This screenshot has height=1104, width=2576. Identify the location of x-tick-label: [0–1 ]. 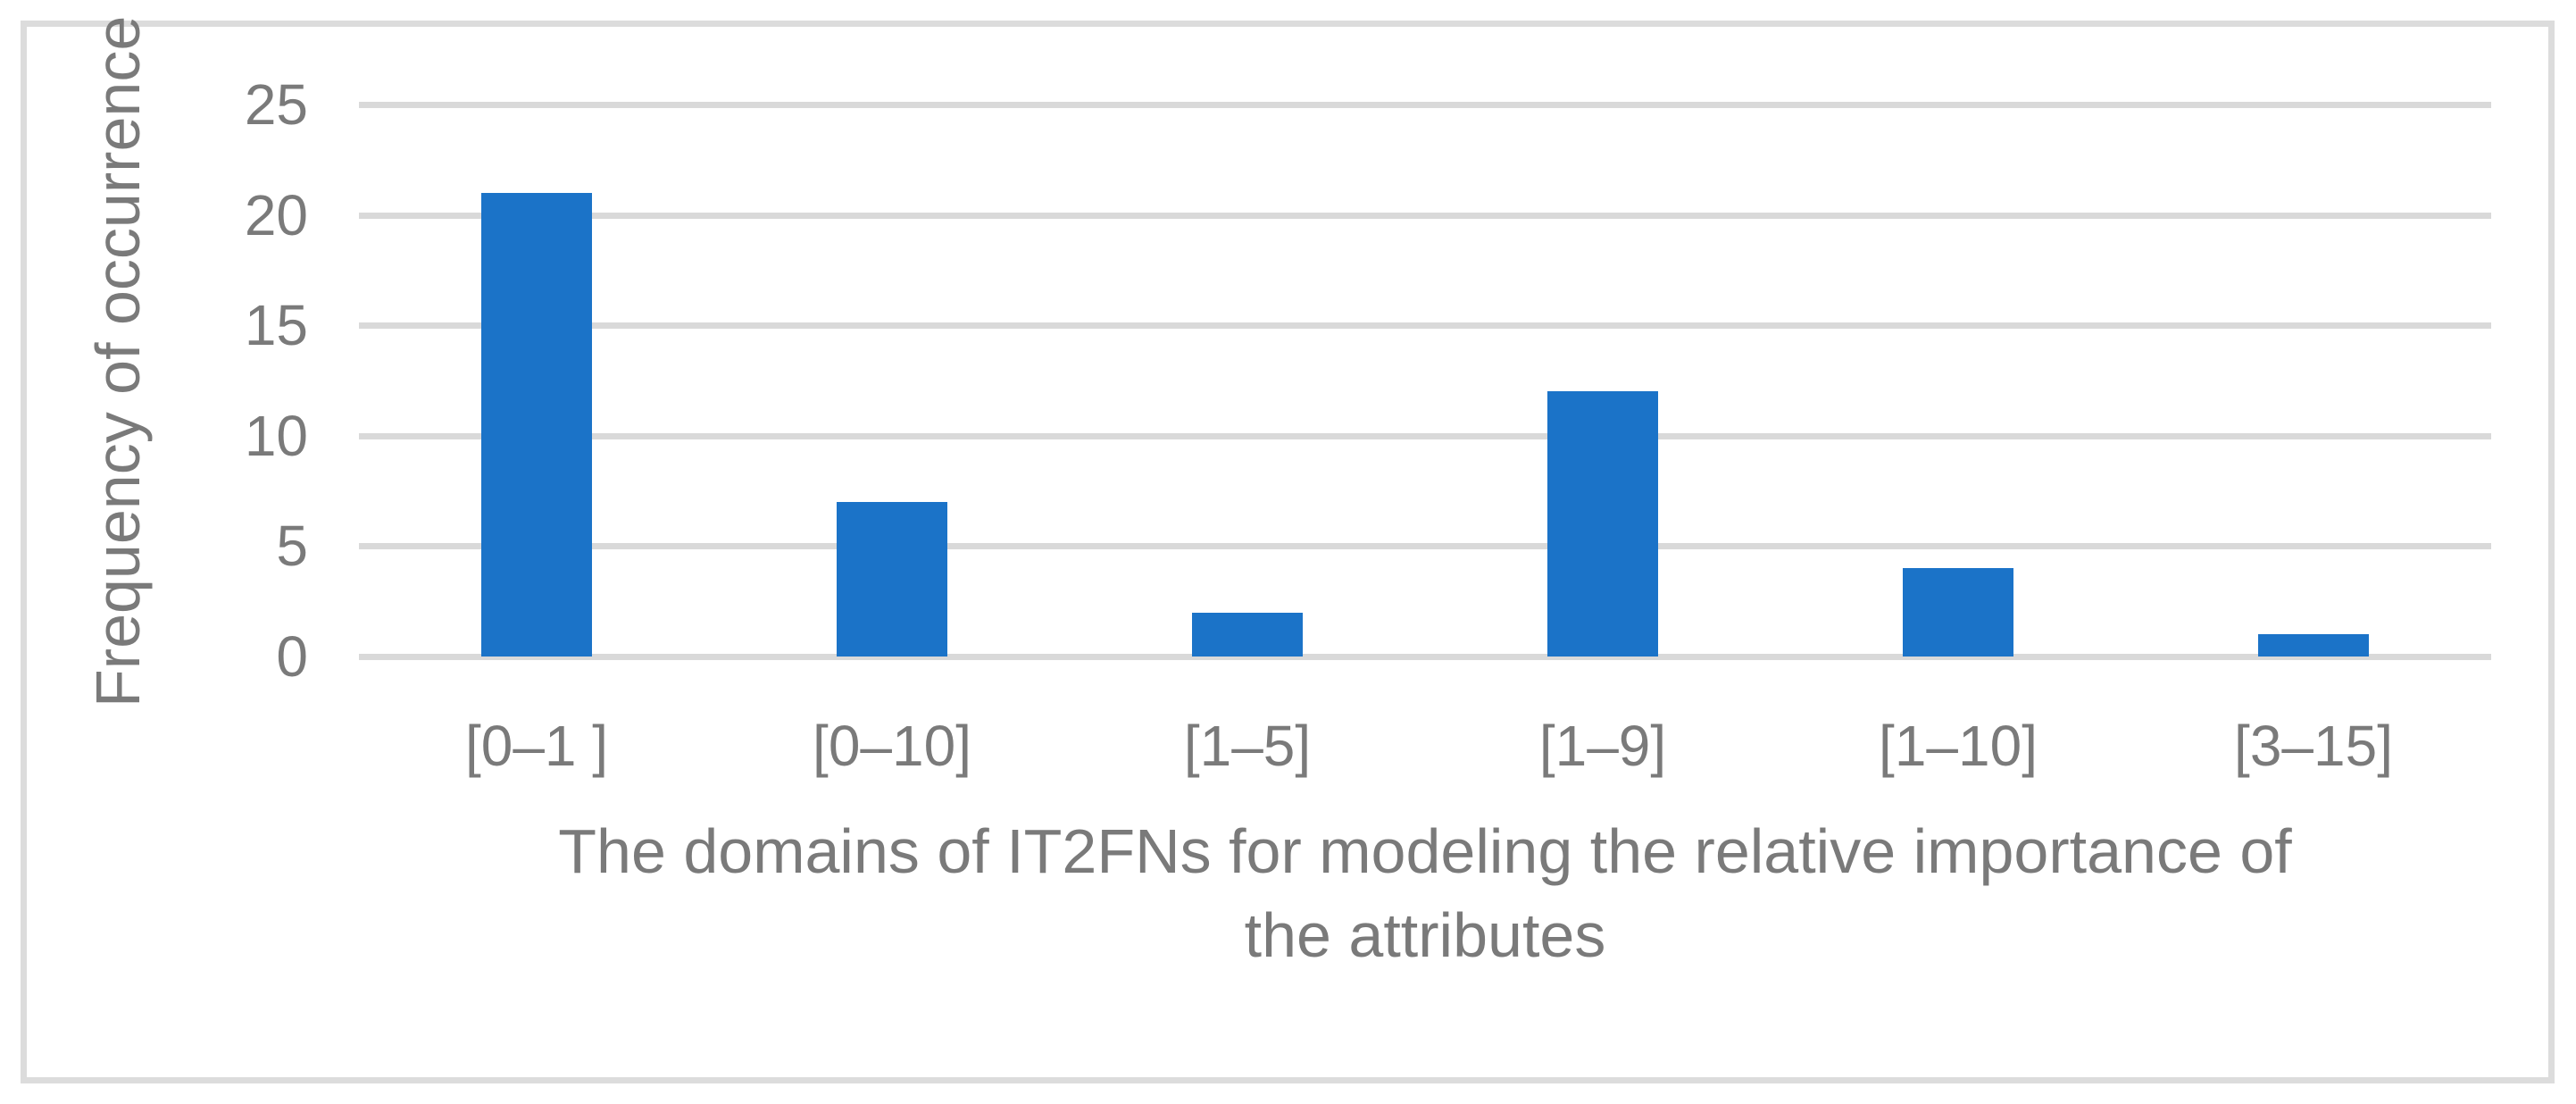
(536, 746).